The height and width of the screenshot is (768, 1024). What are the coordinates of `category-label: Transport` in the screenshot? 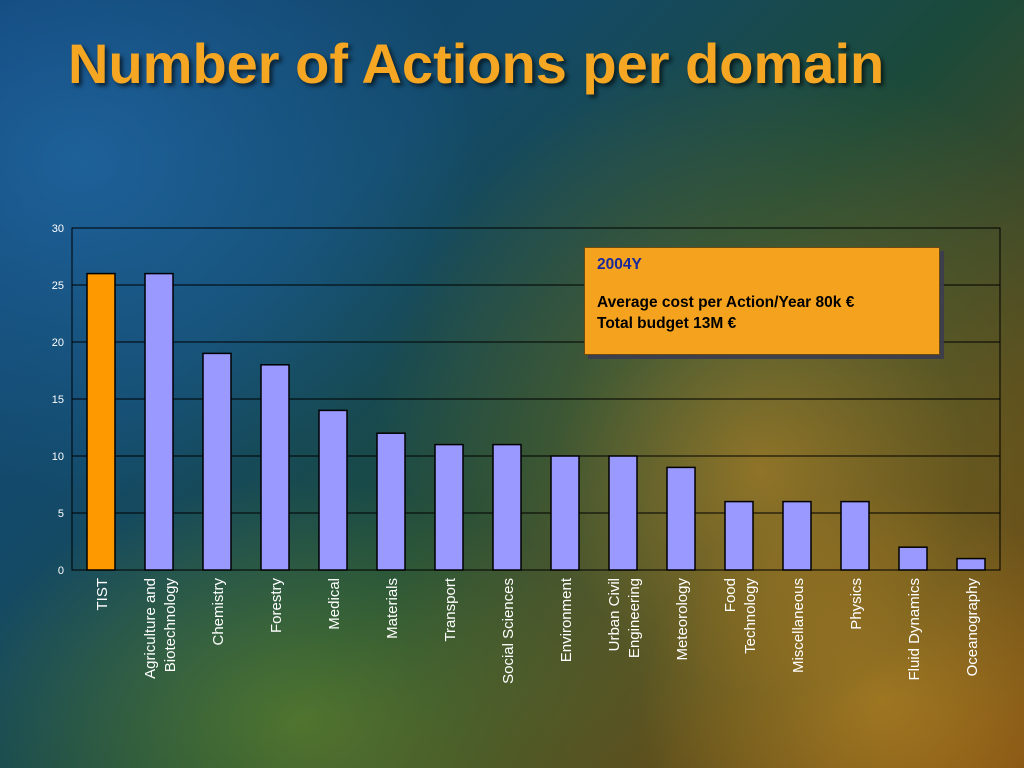 It's located at (450, 609).